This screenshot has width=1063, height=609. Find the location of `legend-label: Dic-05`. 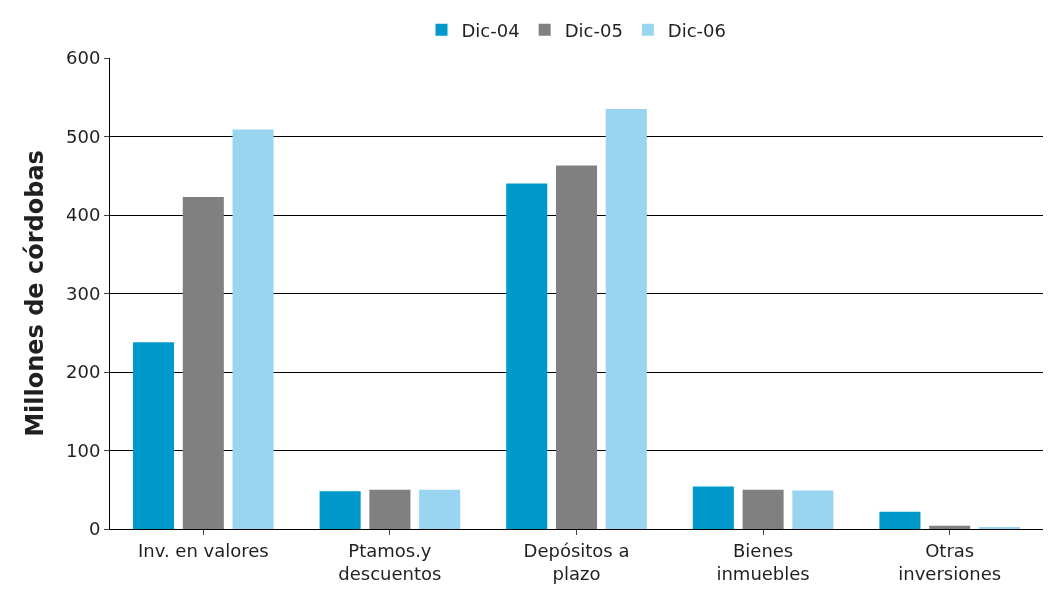

legend-label: Dic-05 is located at coordinates (593, 30).